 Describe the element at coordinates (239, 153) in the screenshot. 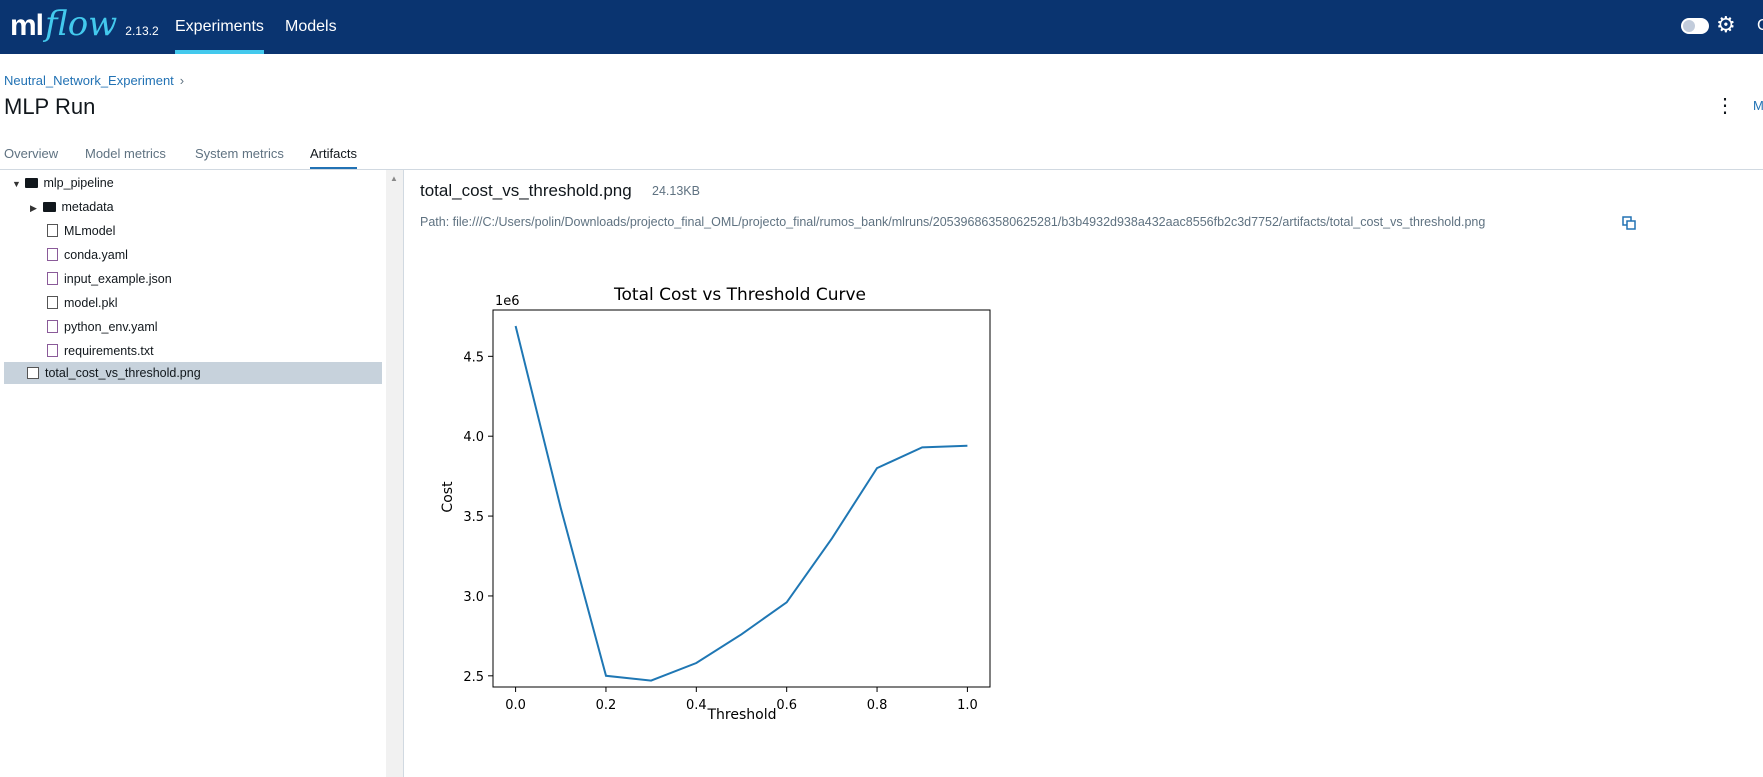

I see `tab-system-metrics: System metrics` at that location.